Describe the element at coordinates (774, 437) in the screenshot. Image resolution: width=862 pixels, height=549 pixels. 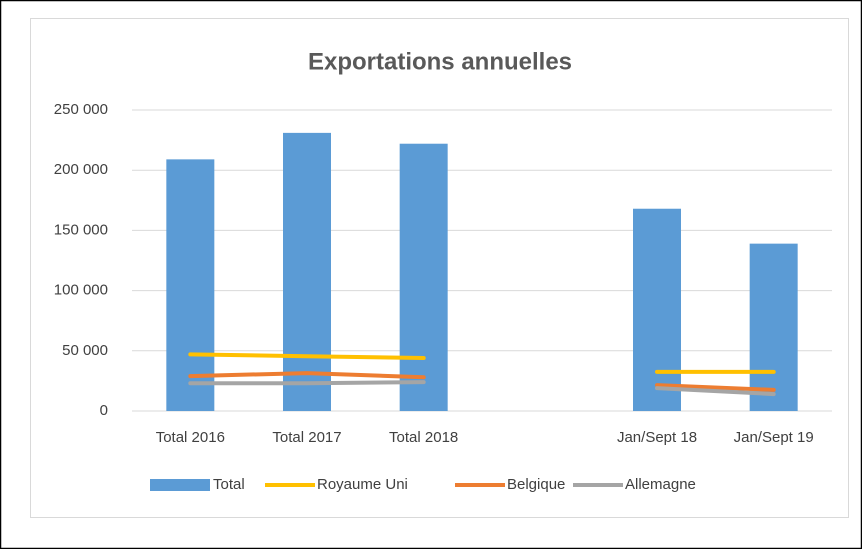
I see `x-tick-label: Jan/Sept 19` at that location.